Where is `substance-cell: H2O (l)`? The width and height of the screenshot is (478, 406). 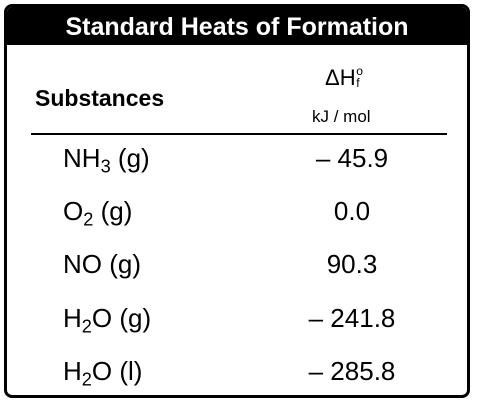 substance-cell: H2O (l) is located at coordinates (102, 373).